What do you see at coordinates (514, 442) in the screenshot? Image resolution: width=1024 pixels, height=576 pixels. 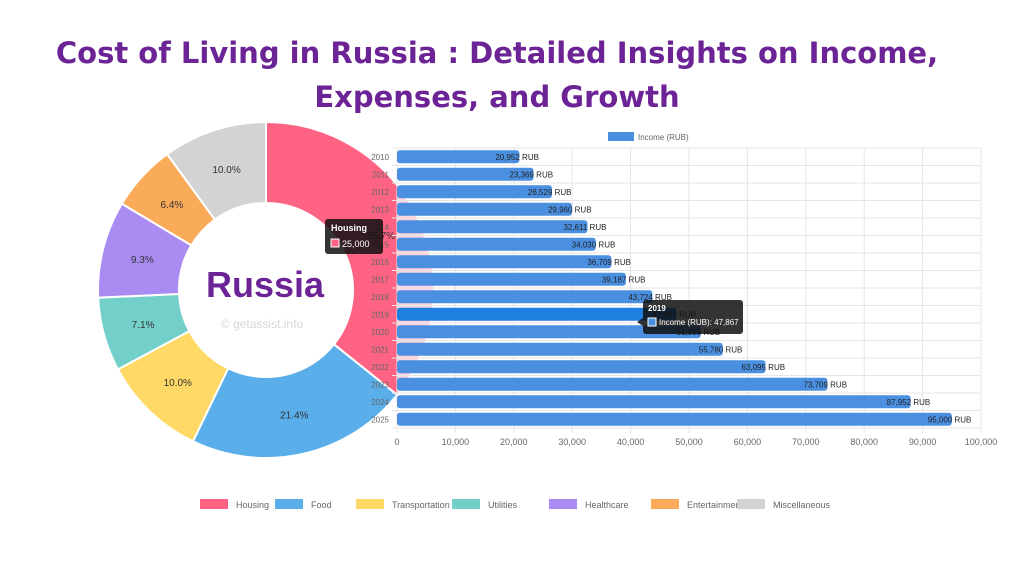 I see `x-tick-label: 20,000` at bounding box center [514, 442].